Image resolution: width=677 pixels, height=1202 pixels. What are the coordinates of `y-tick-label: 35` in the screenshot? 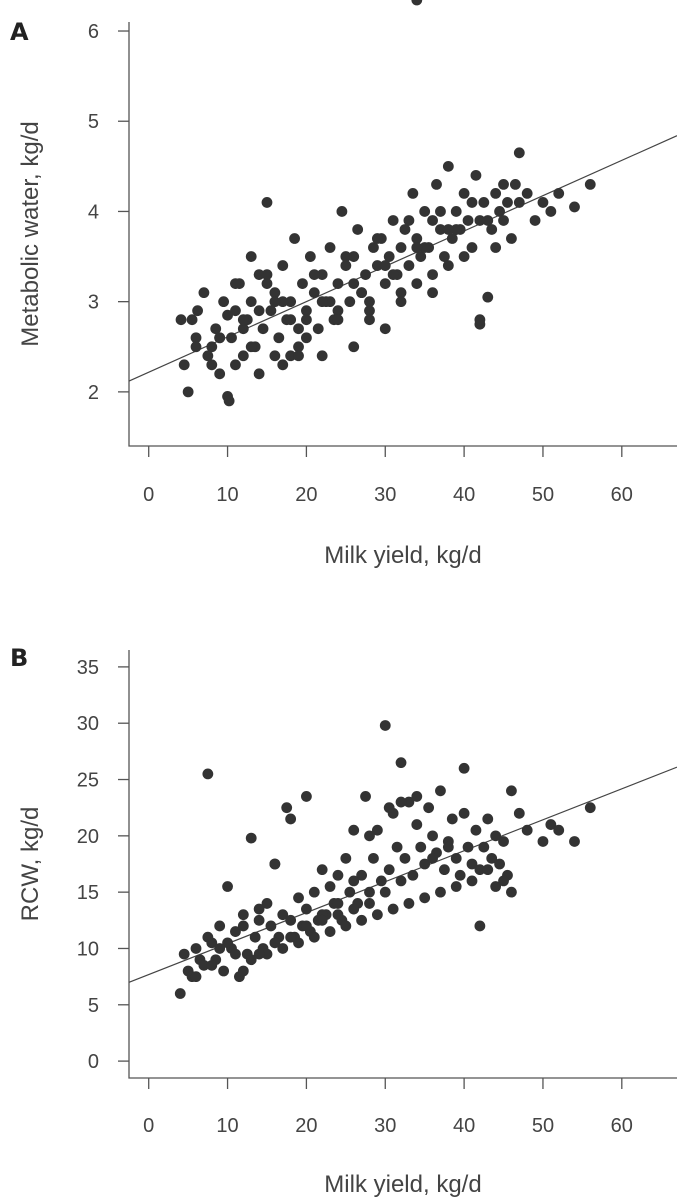 It's located at (88, 668).